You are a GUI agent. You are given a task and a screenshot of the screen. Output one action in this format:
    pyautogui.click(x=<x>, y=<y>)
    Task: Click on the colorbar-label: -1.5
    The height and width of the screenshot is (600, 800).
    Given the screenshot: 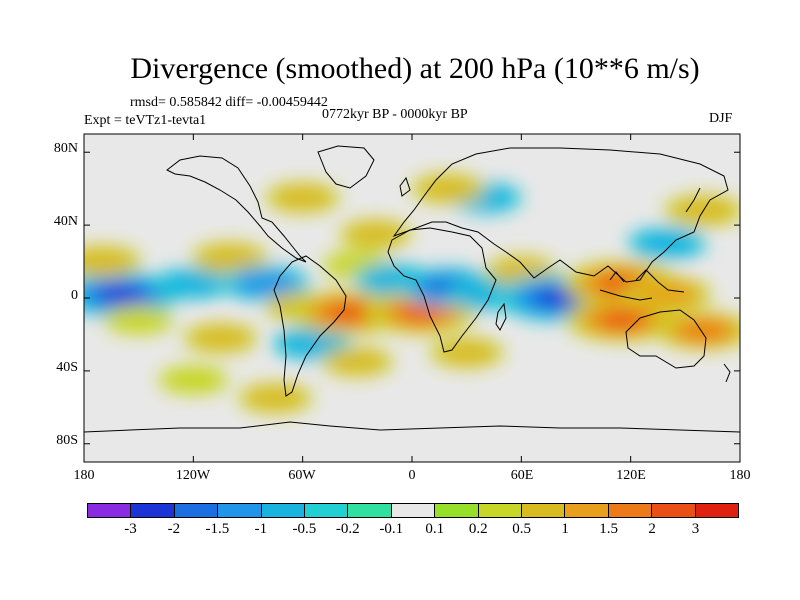 What is the action you would take?
    pyautogui.click(x=217, y=529)
    